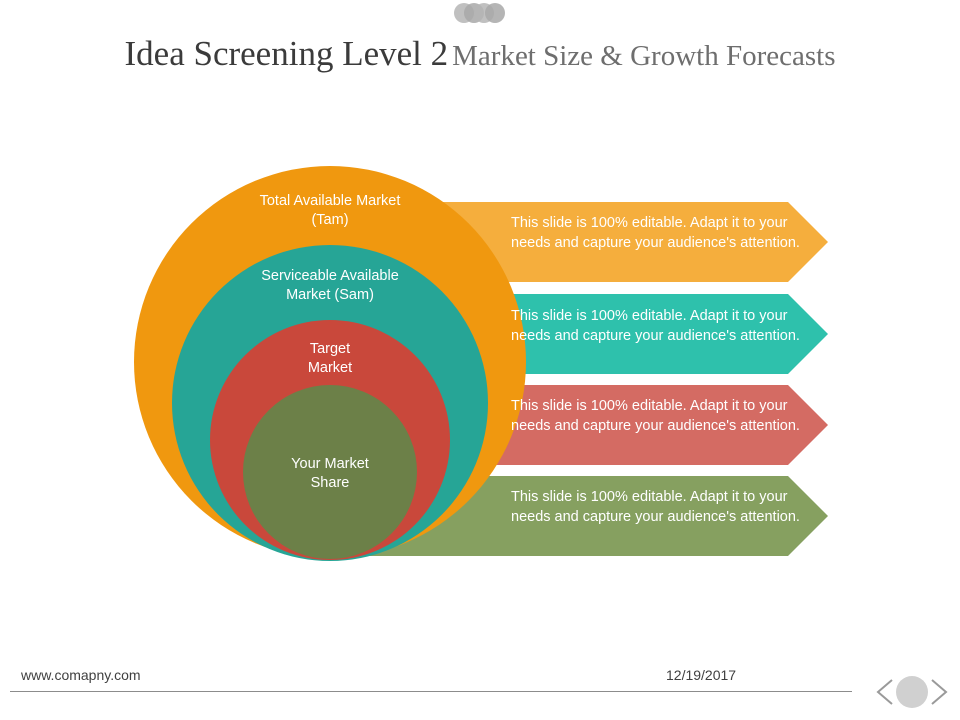 The width and height of the screenshot is (960, 720). What do you see at coordinates (479, 13) in the screenshot?
I see `overlapping-circles-icon` at bounding box center [479, 13].